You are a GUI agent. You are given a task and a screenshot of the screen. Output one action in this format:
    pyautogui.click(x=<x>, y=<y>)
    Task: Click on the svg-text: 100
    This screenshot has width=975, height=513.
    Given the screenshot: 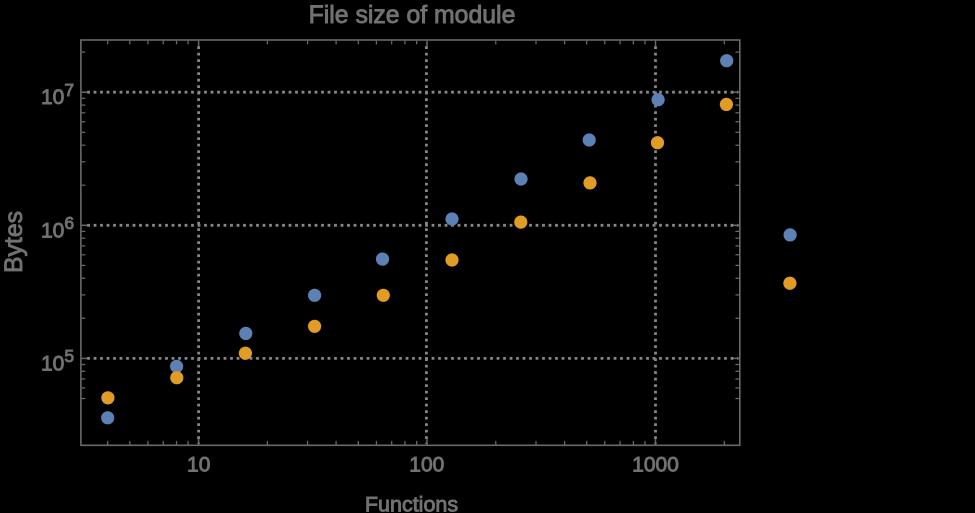 What is the action you would take?
    pyautogui.click(x=426, y=465)
    